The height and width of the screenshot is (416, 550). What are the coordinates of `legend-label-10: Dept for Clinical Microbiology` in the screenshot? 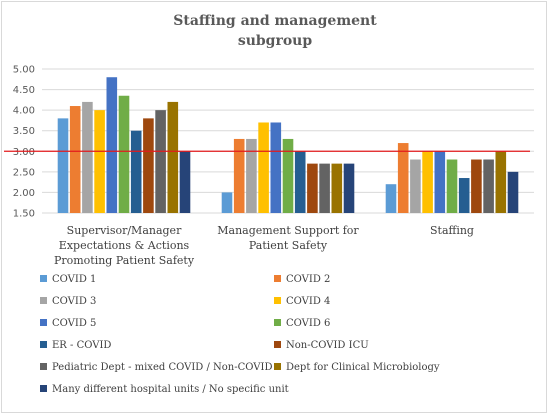 It's located at (363, 367).